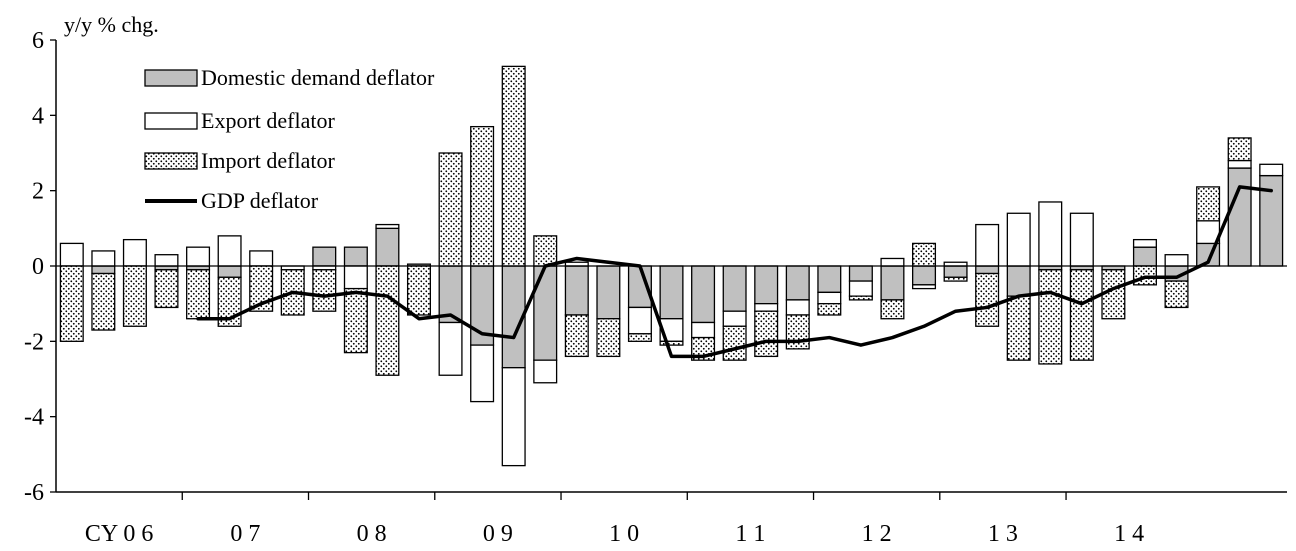 The height and width of the screenshot is (551, 1296). Describe the element at coordinates (1176, 260) in the screenshot. I see `bar-export-q36` at that location.